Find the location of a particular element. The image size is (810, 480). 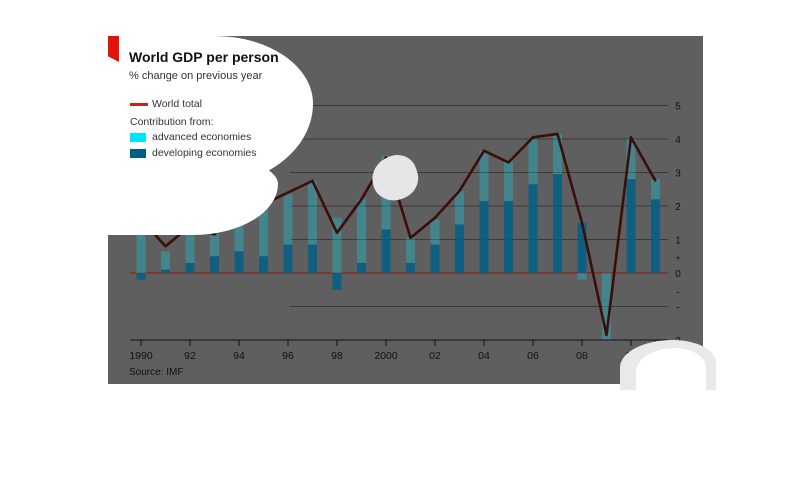

brand-tag is located at coordinates (113, 49).